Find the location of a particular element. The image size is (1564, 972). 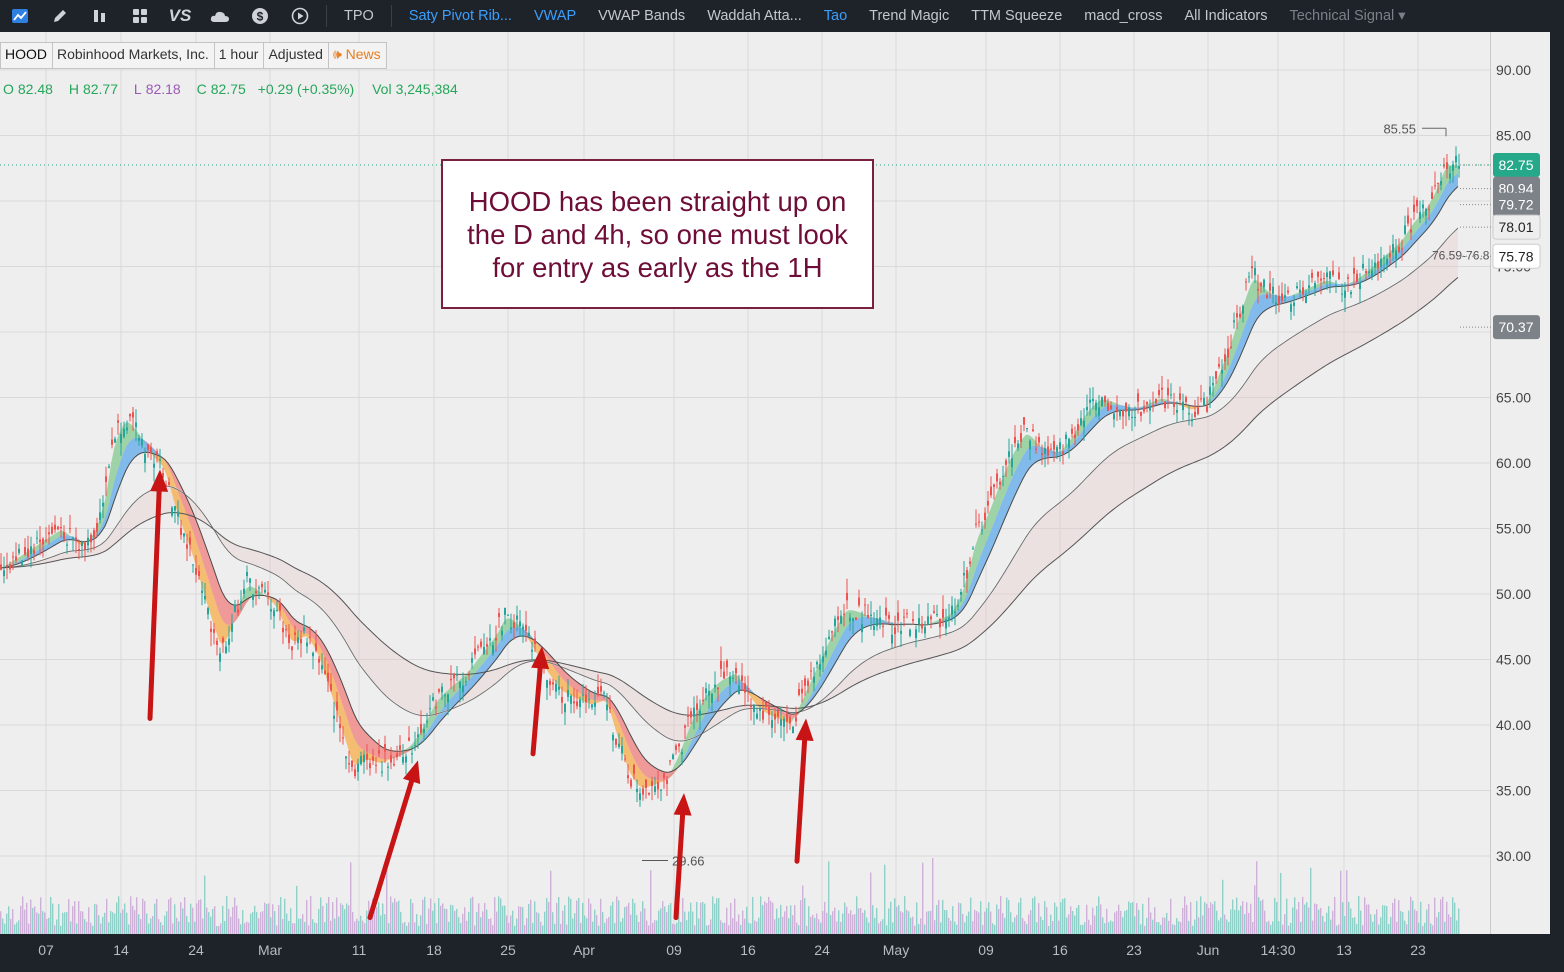

bars-icon is located at coordinates (100, 16).